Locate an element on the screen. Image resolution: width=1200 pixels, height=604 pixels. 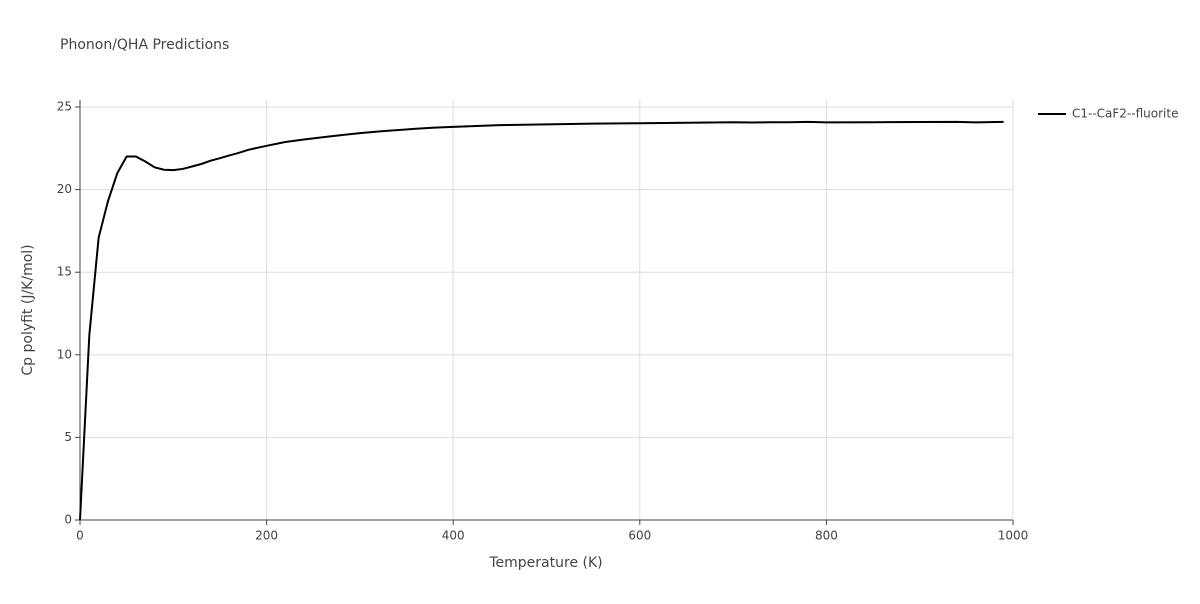
x-axis-label: Temperature (K) is located at coordinates (545, 563).